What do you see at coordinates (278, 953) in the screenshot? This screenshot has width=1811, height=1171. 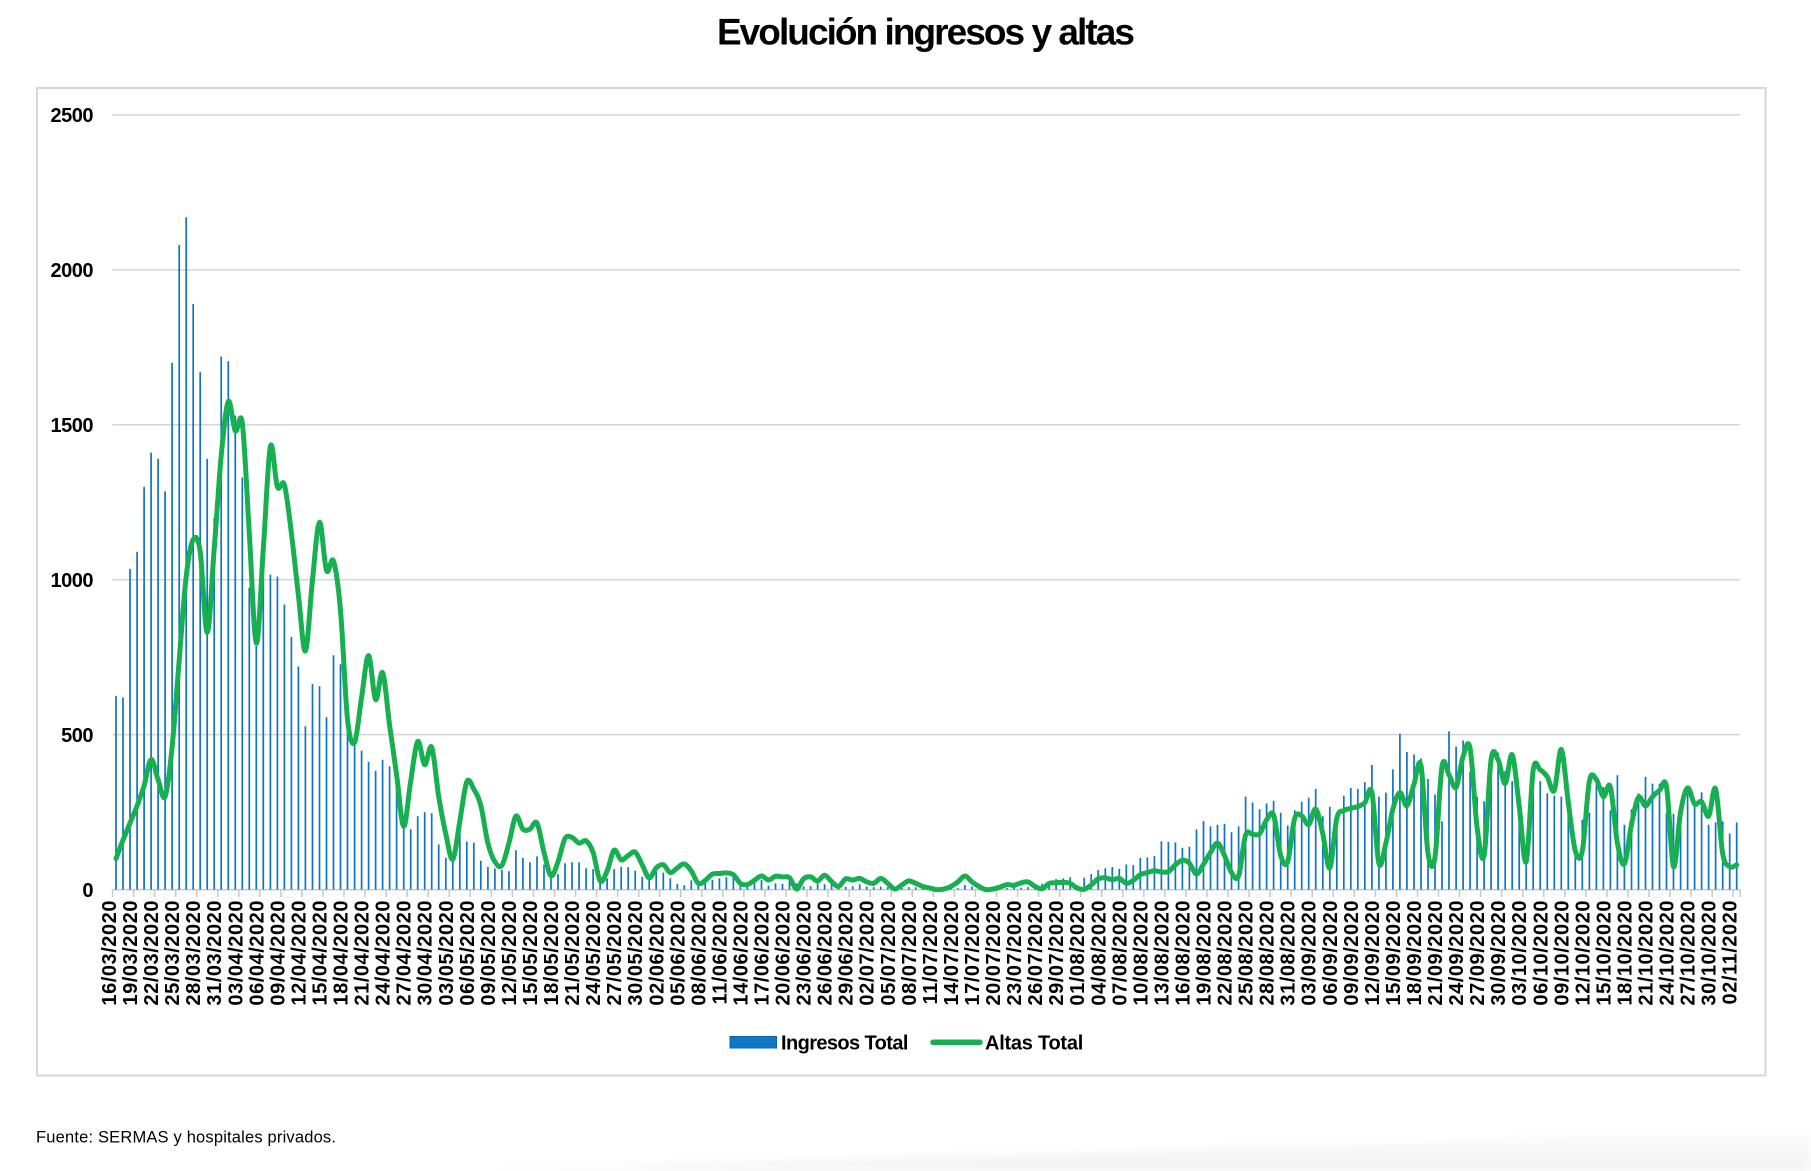 I see `svg-text: 09/04/2020` at bounding box center [278, 953].